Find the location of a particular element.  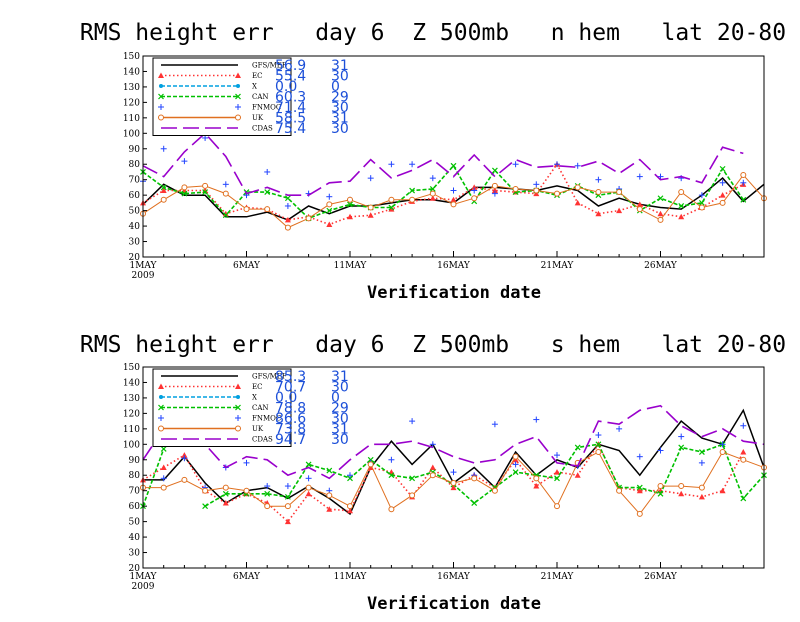

y-tick-label: 150 is located at coordinates (131, 368).